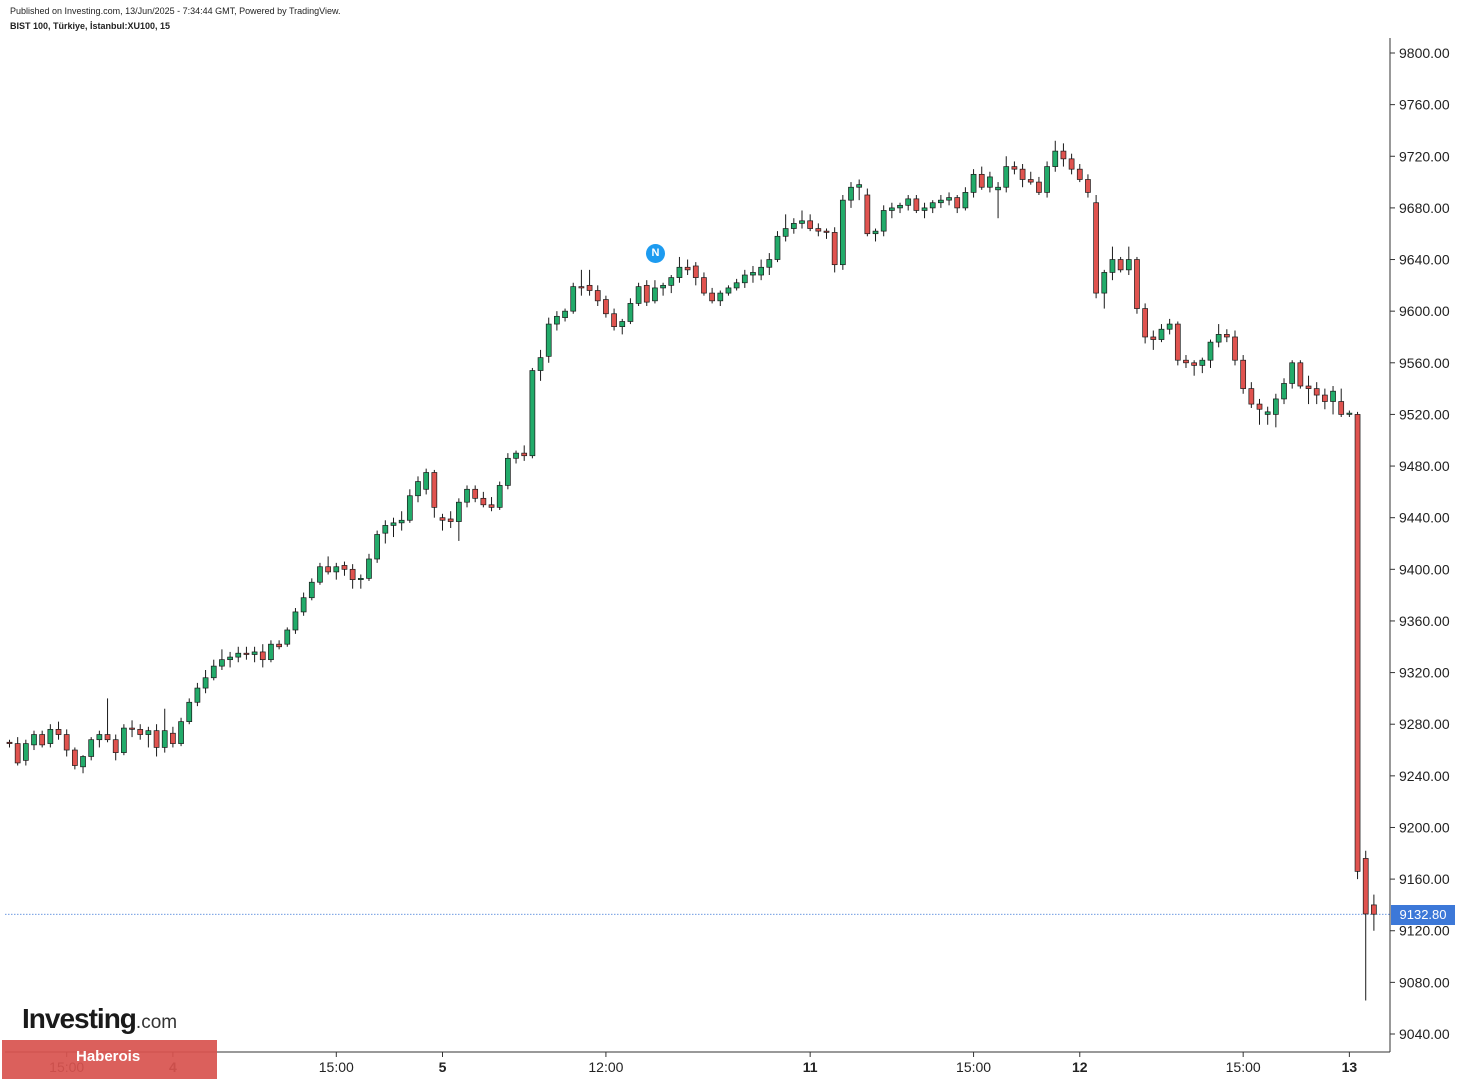  I want to click on logo-suffix-text: .com, so click(156, 1022).